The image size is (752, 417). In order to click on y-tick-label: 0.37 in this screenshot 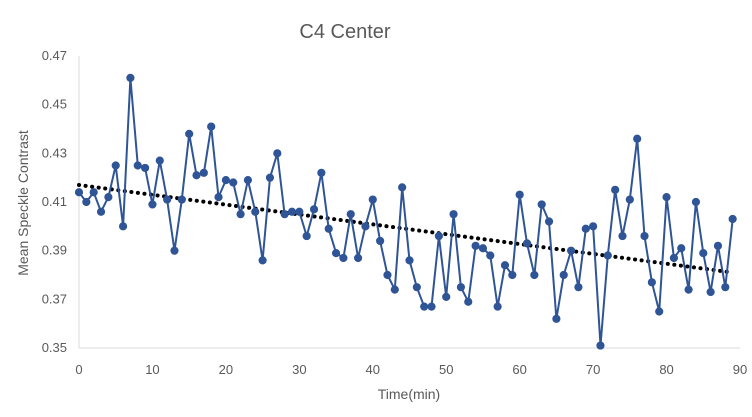, I will do `click(54, 298)`.